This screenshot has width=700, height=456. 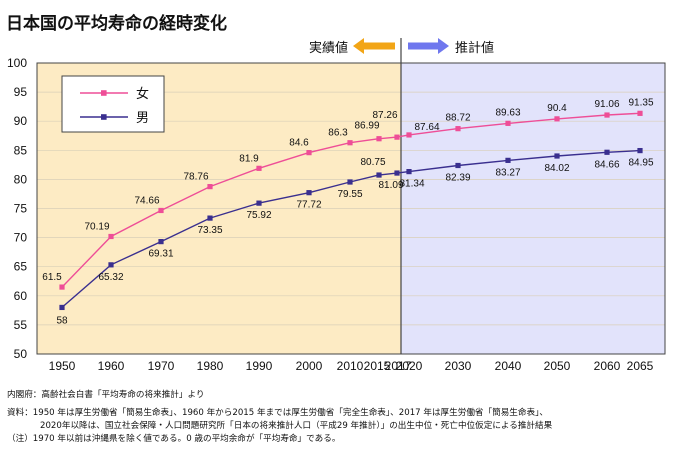 What do you see at coordinates (110, 277) in the screenshot?
I see `data-label: 65.32` at bounding box center [110, 277].